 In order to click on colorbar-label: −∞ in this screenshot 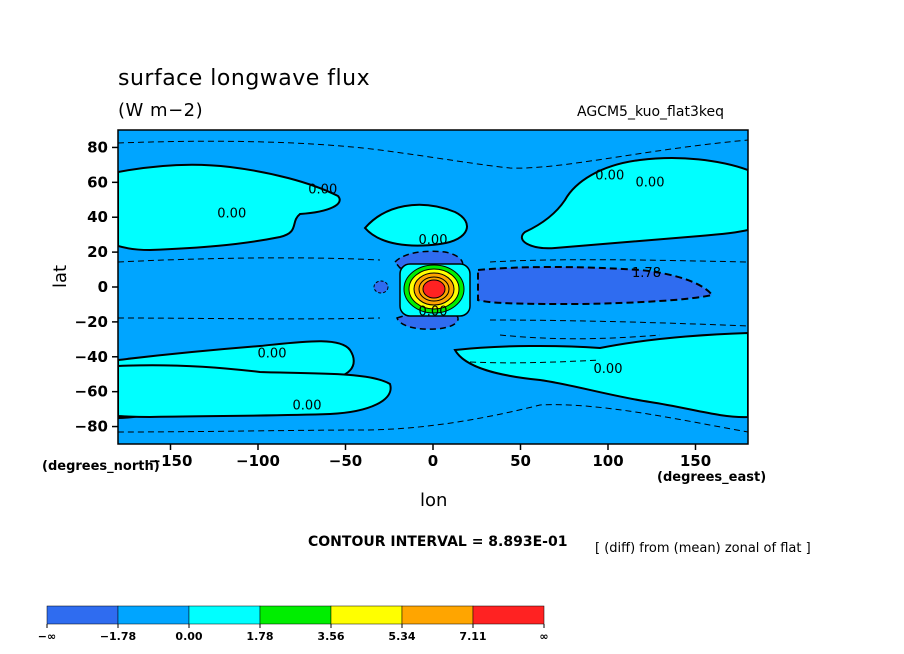, I will do `click(47, 636)`.